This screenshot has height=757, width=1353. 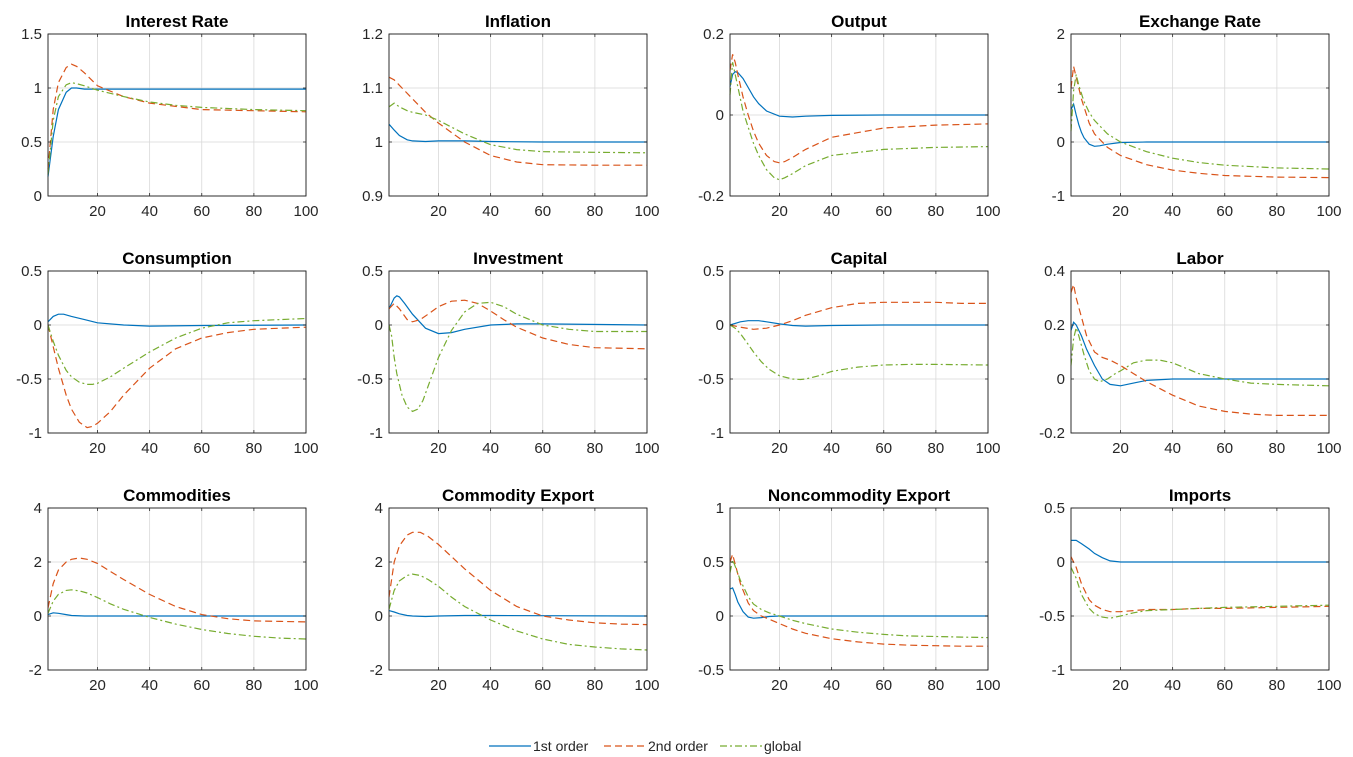 I want to click on y-tick-label: 4, so click(x=38, y=508).